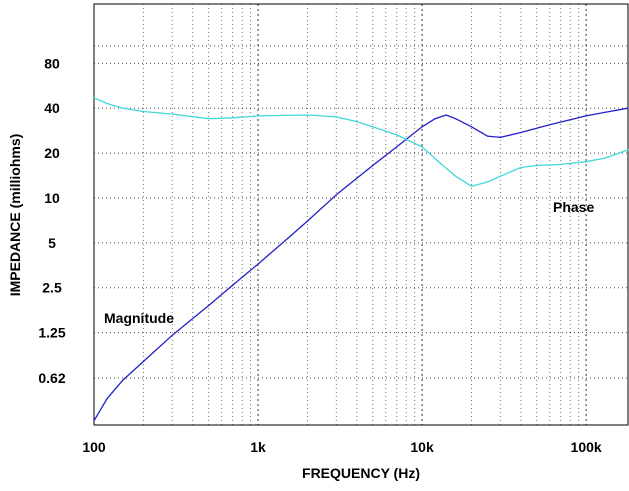 This screenshot has height=491, width=629. I want to click on y-tick-label: 0.62, so click(51, 378).